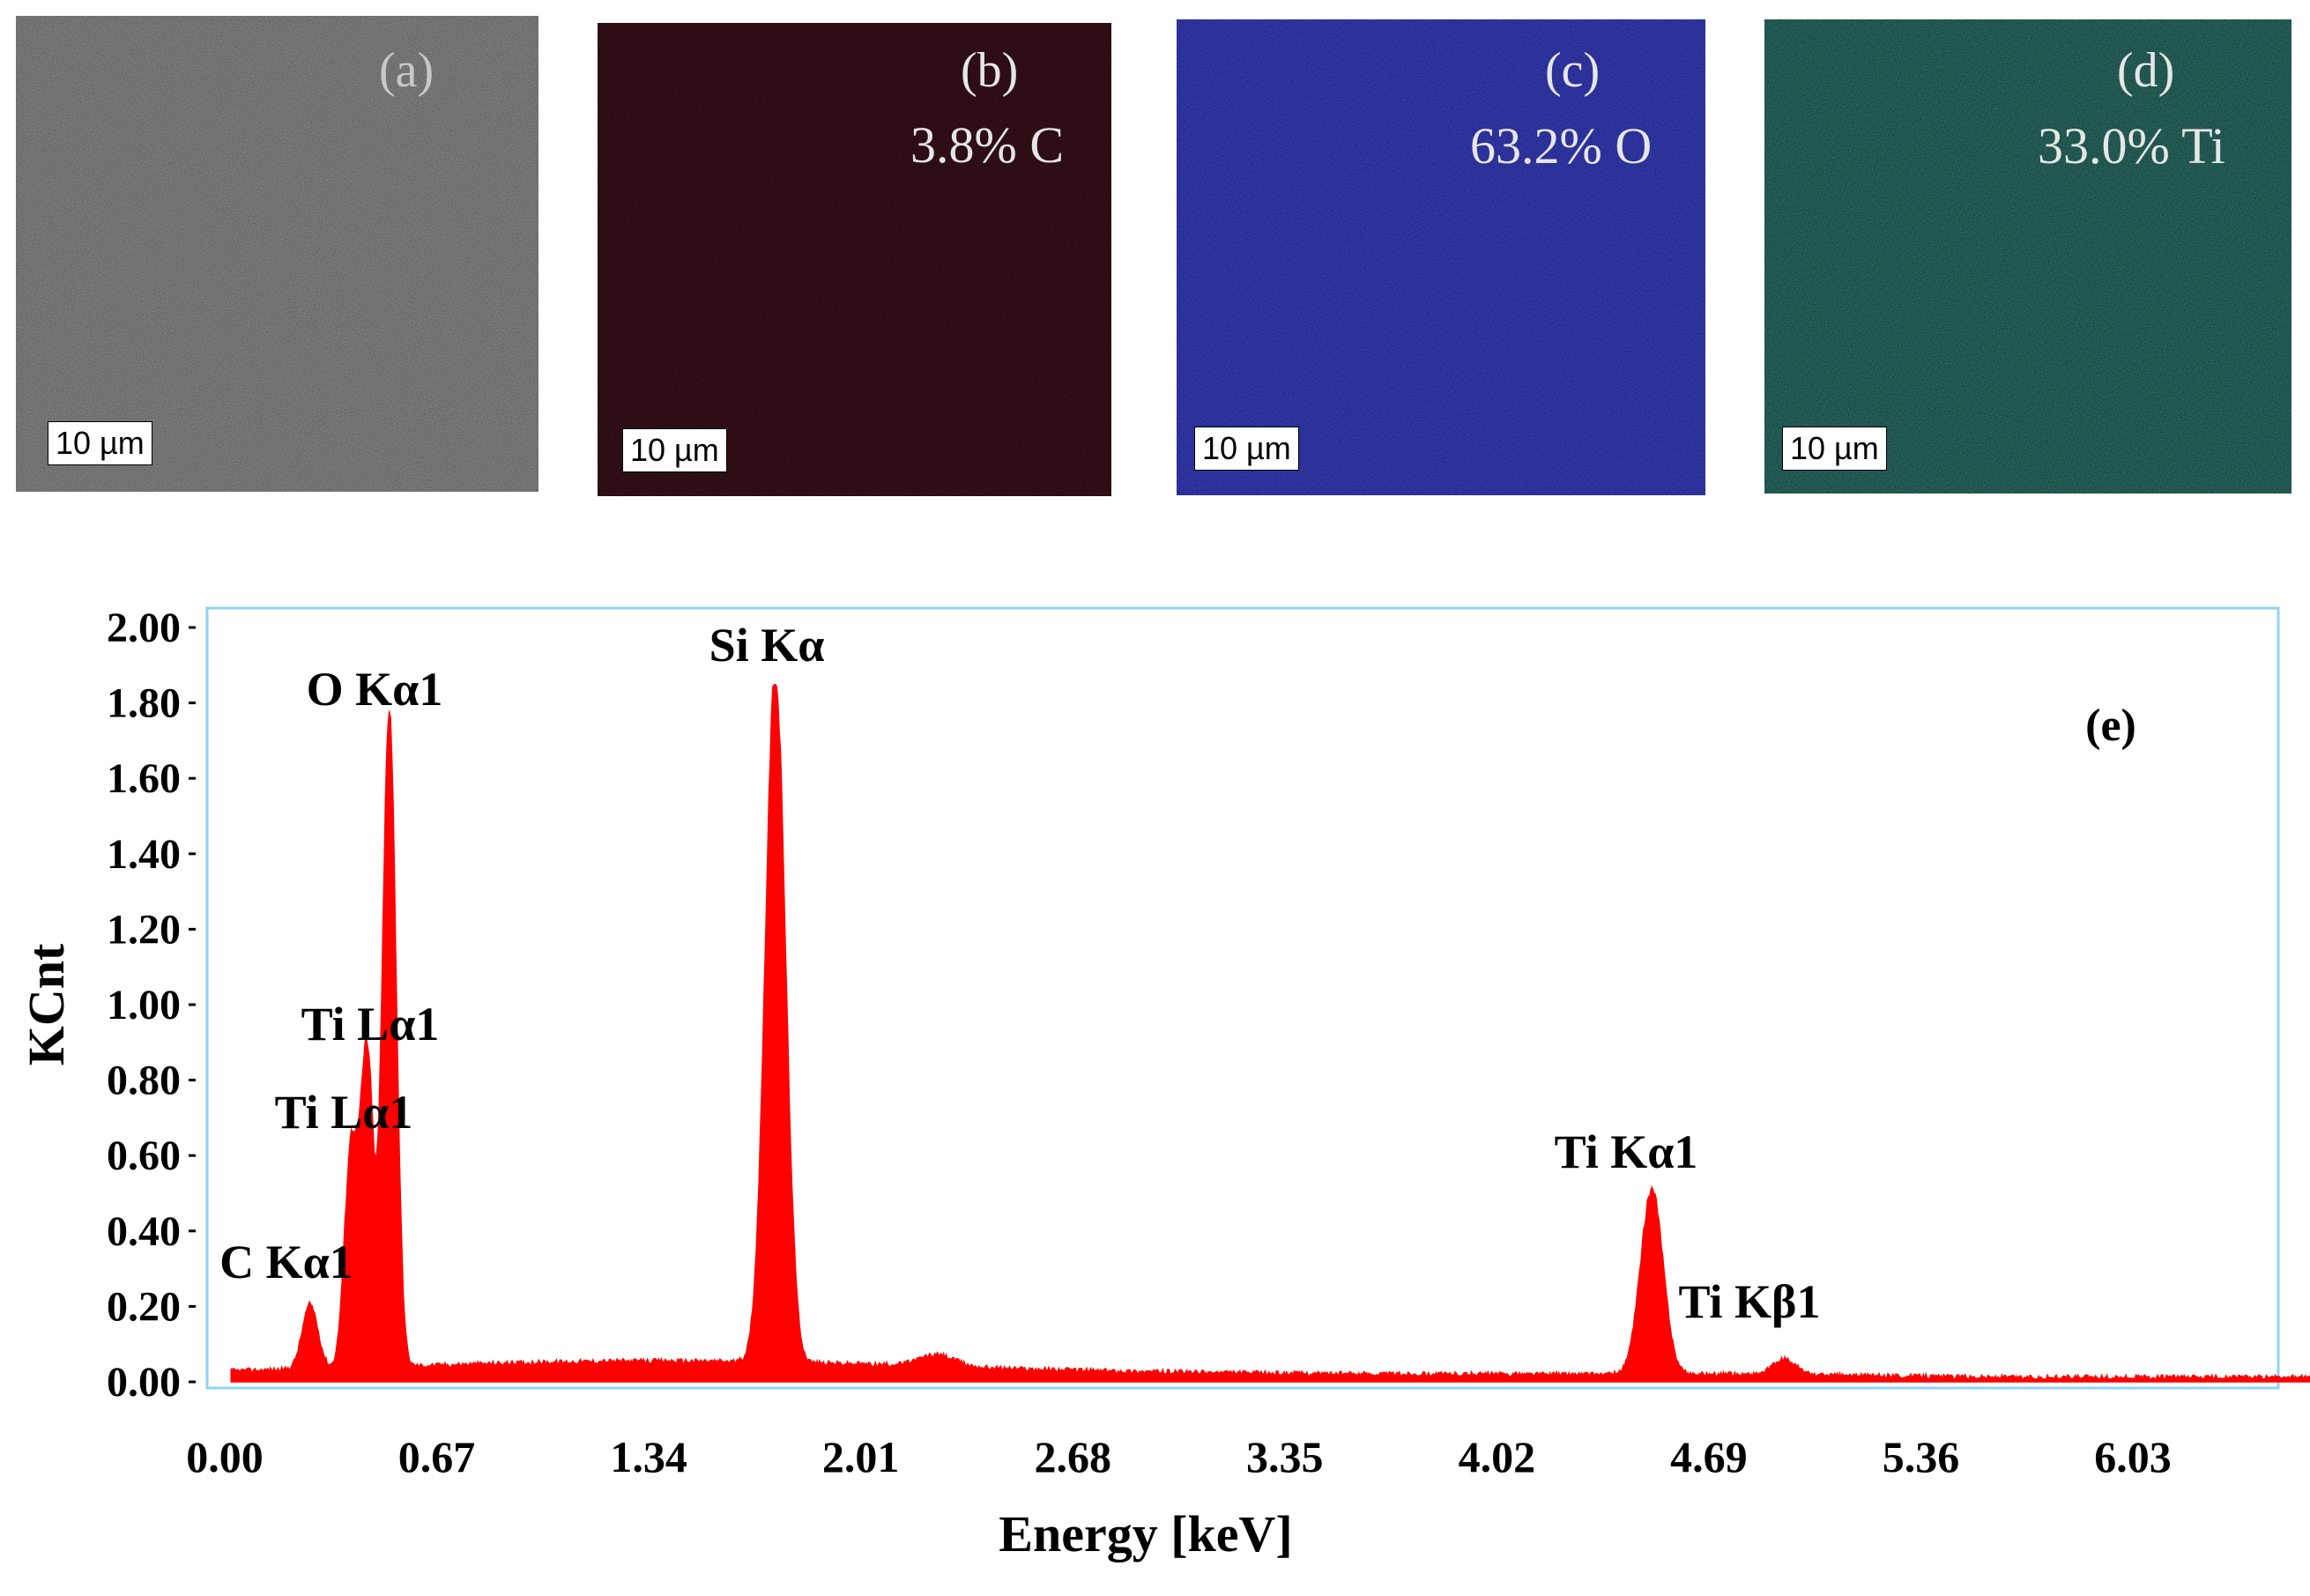 This screenshot has width=2310, height=1596. Describe the element at coordinates (1145, 1534) in the screenshot. I see `x-axis-label: Energy [keV]` at that location.